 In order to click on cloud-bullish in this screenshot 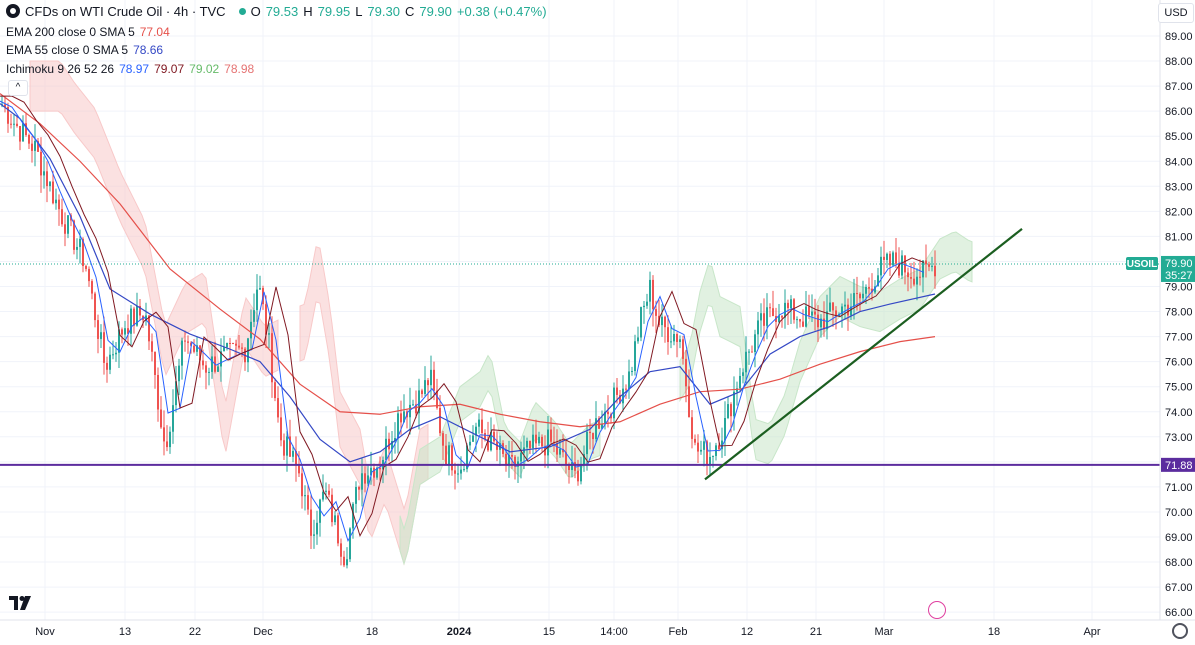, I will do `click(500, 460)`.